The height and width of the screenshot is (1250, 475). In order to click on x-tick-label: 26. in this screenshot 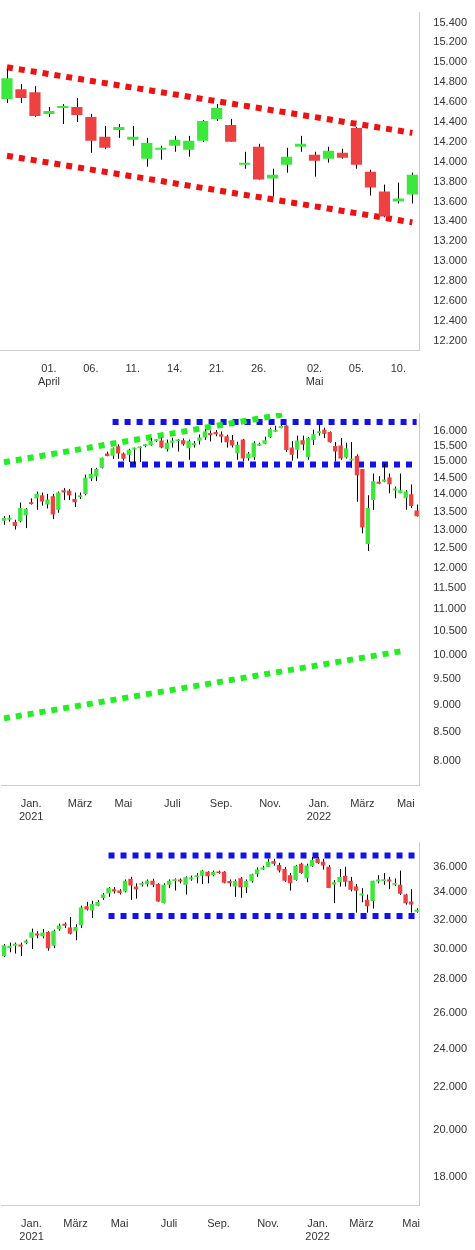, I will do `click(258, 368)`.